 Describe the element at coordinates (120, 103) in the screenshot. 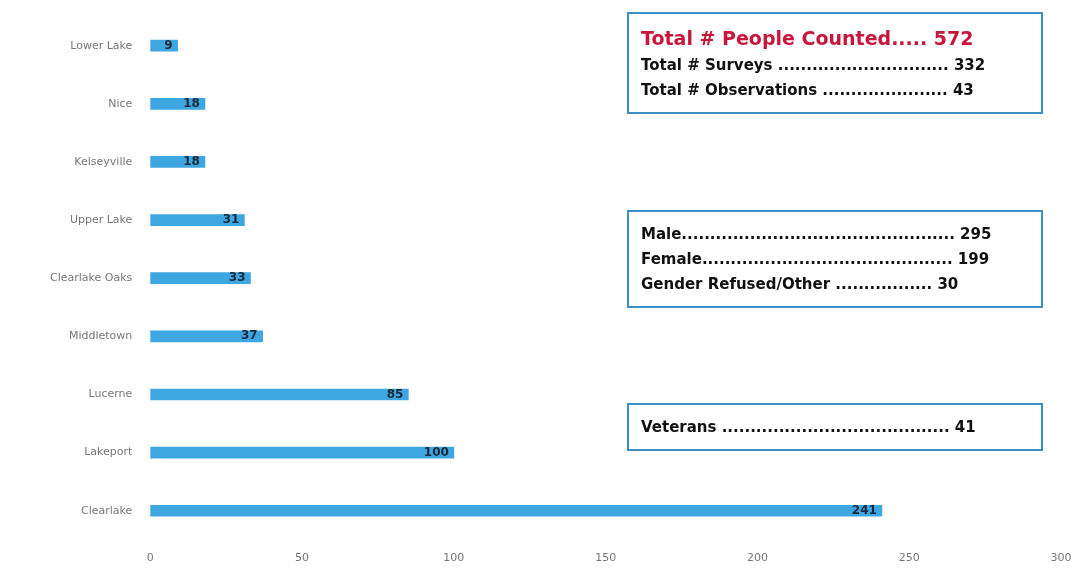

I see `y-tick-label: Nice` at that location.